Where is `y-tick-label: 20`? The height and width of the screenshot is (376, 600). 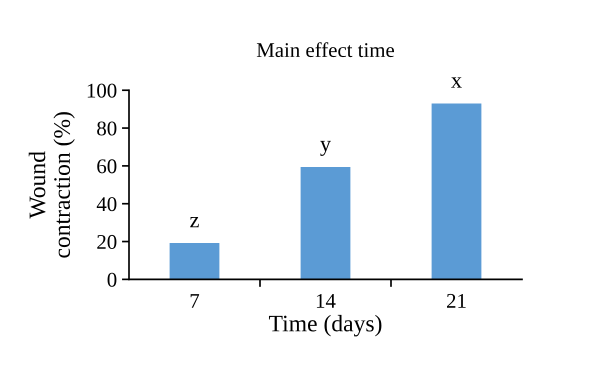 y-tick-label: 20 is located at coordinates (106, 241).